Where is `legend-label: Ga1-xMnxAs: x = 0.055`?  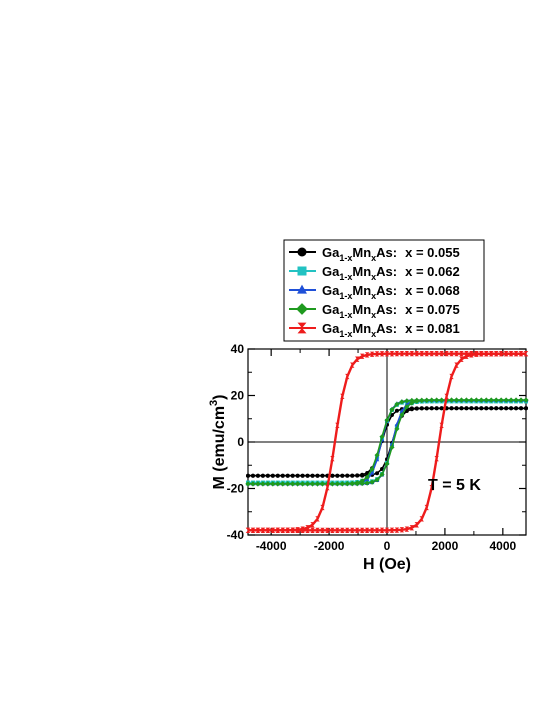
legend-label: Ga1-xMnxAs: x = 0.055 is located at coordinates (391, 254).